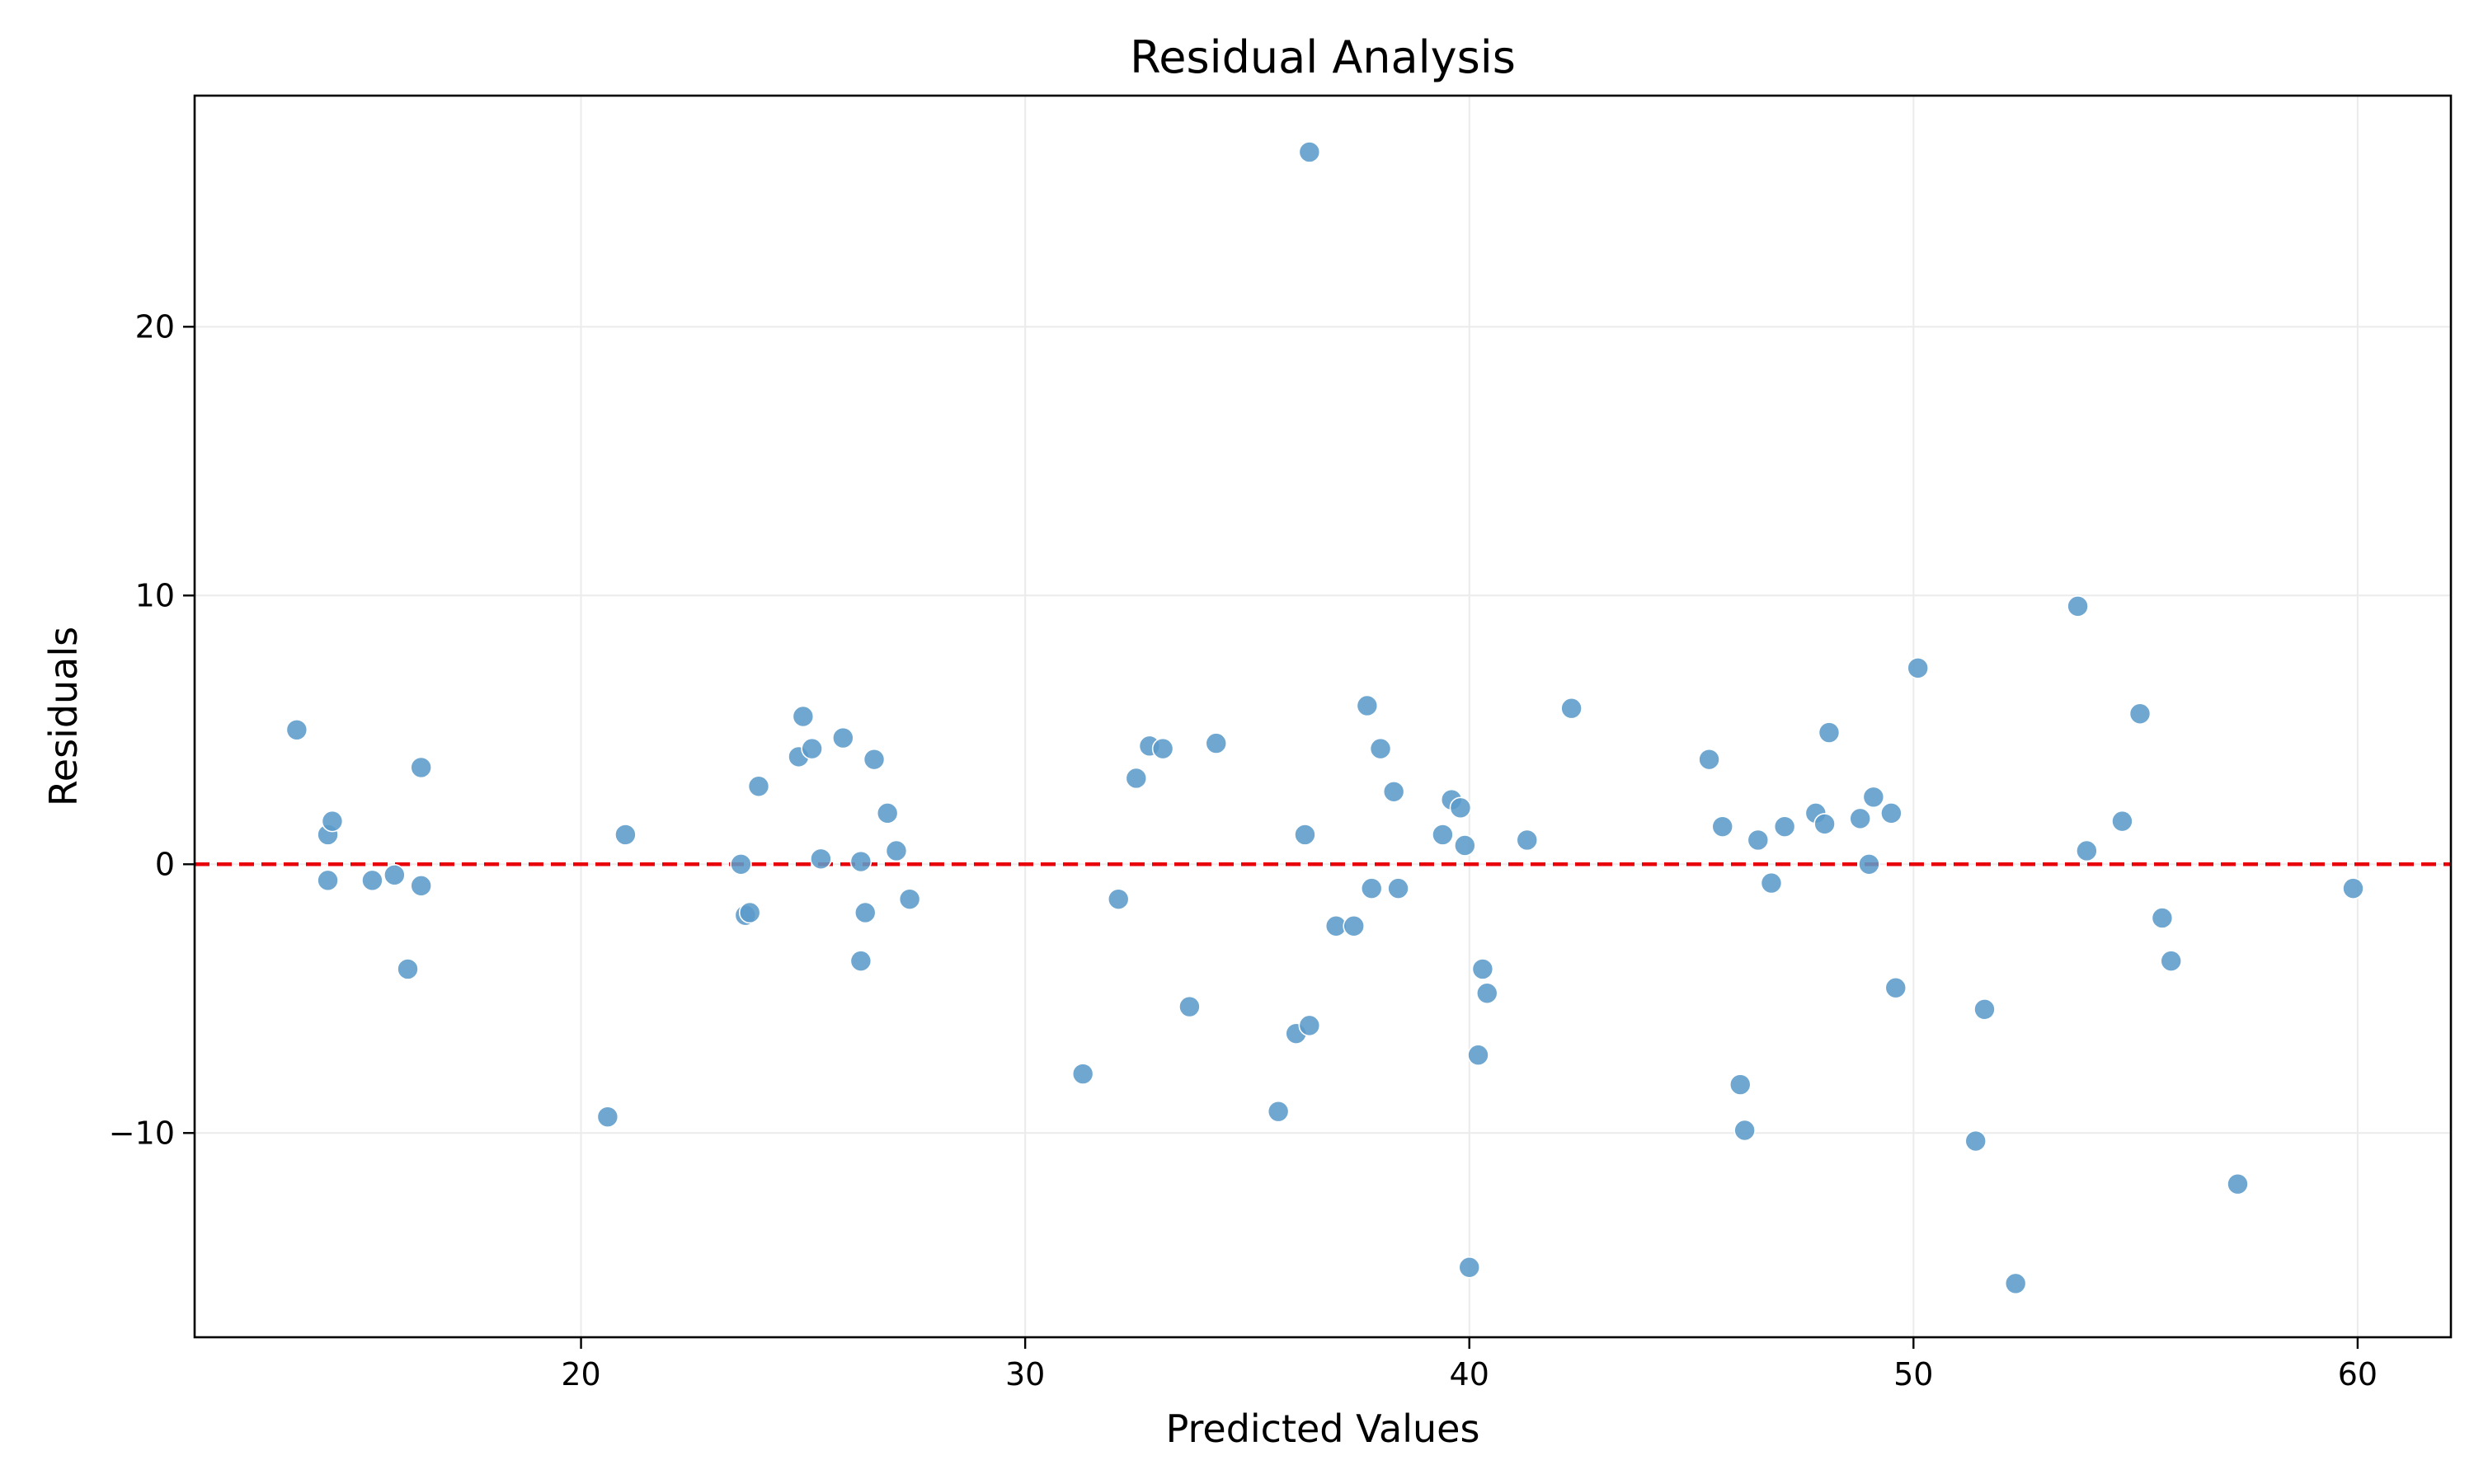  What do you see at coordinates (2358, 1374) in the screenshot?
I see `x-tick-label: 60` at bounding box center [2358, 1374].